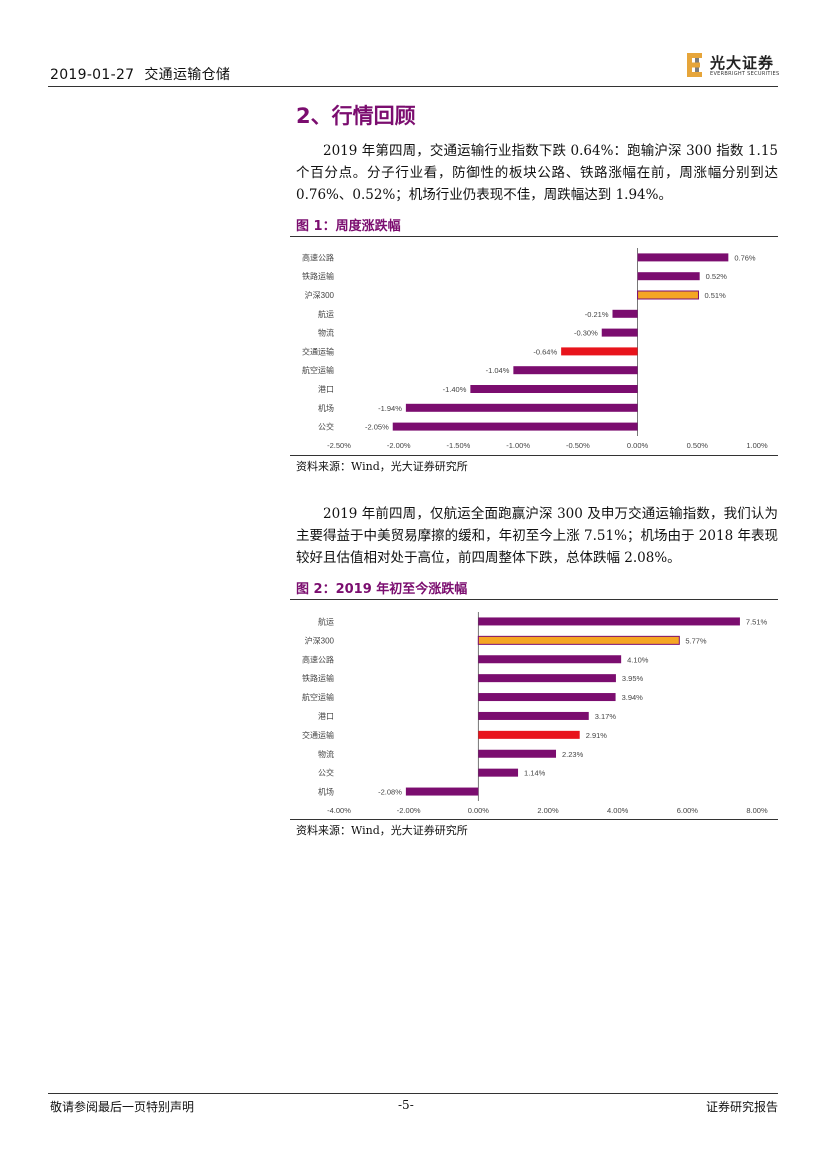 This screenshot has width=827, height=1169. What do you see at coordinates (741, 1107) in the screenshot?
I see `footer-report-type: 证券研究报告` at bounding box center [741, 1107].